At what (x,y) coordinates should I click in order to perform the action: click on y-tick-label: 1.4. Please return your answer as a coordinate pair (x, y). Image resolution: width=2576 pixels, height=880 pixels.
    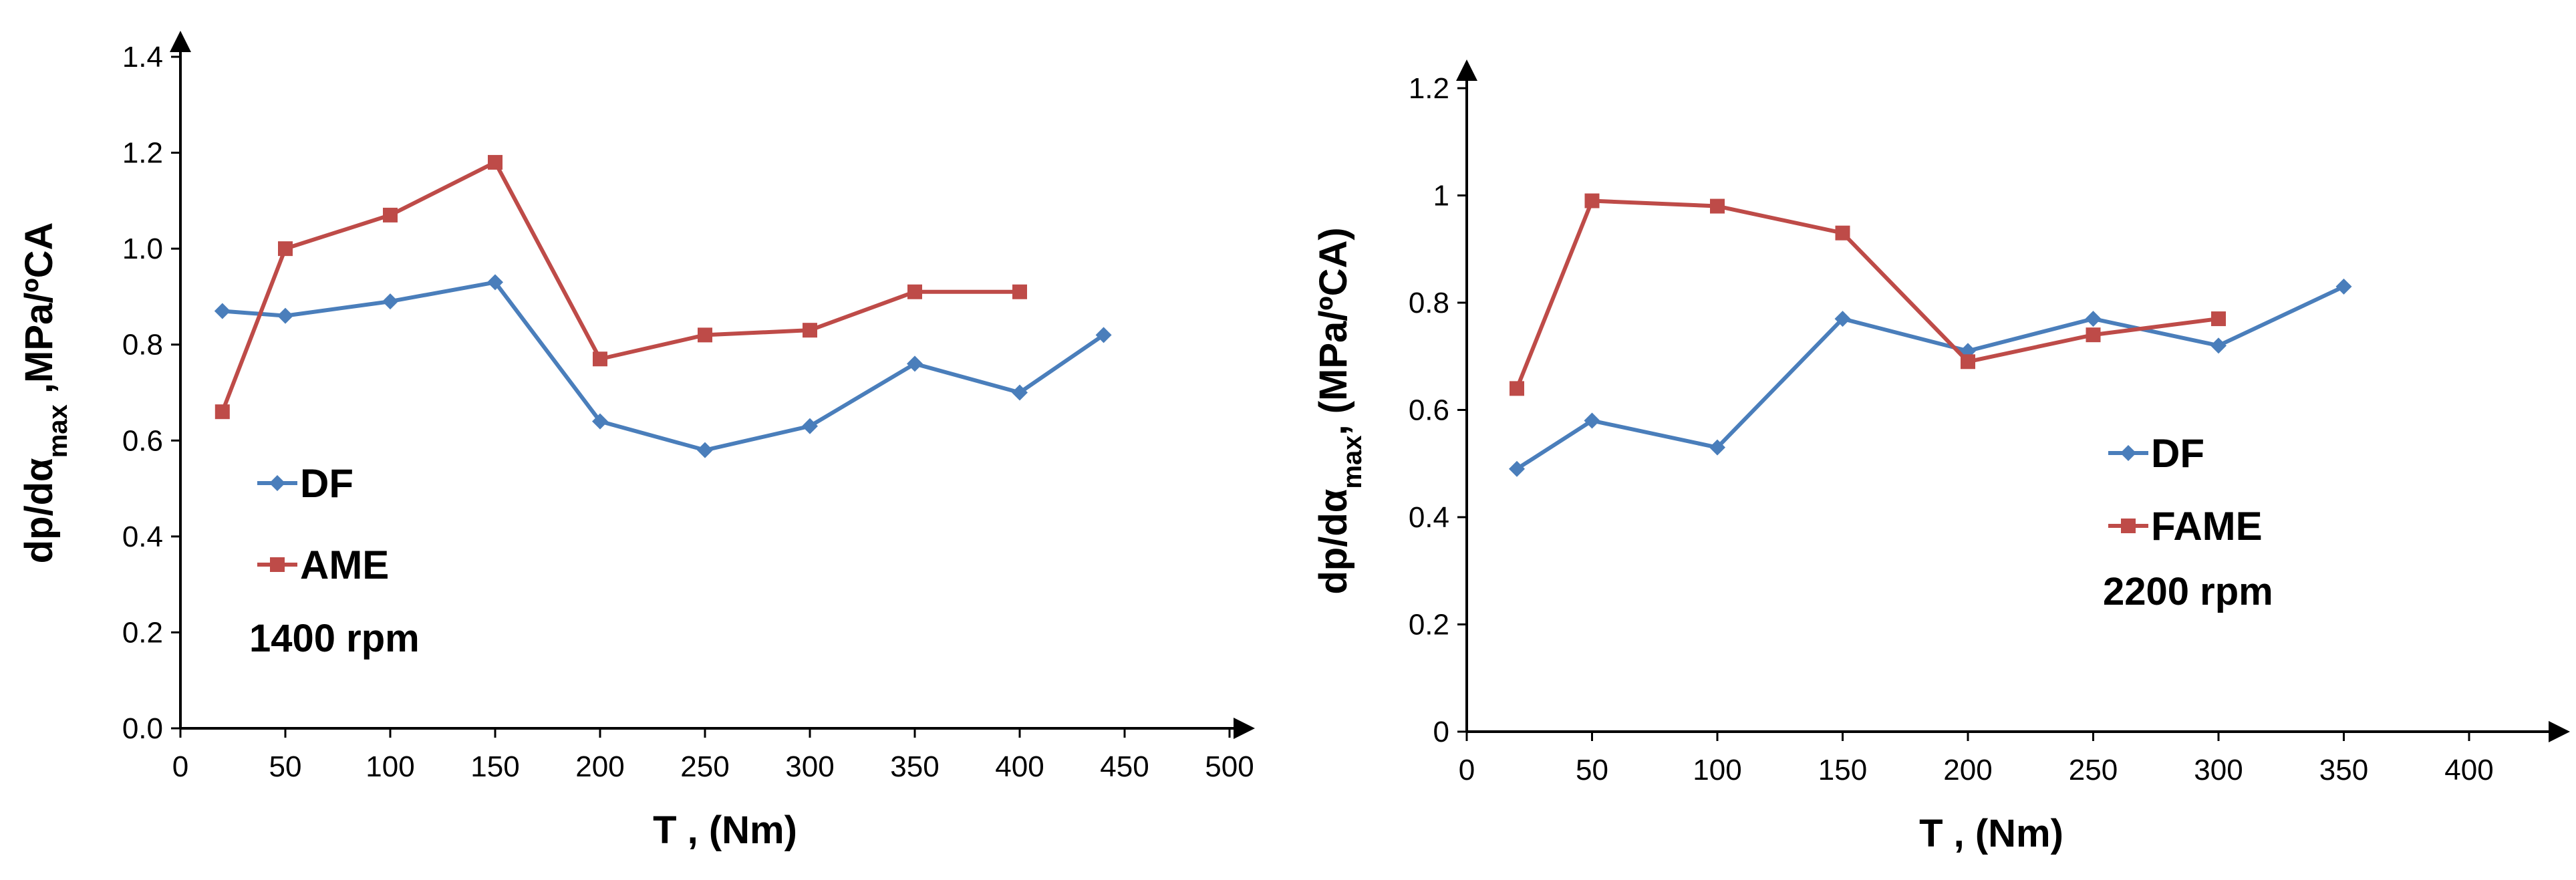
    Looking at the image, I should click on (142, 57).